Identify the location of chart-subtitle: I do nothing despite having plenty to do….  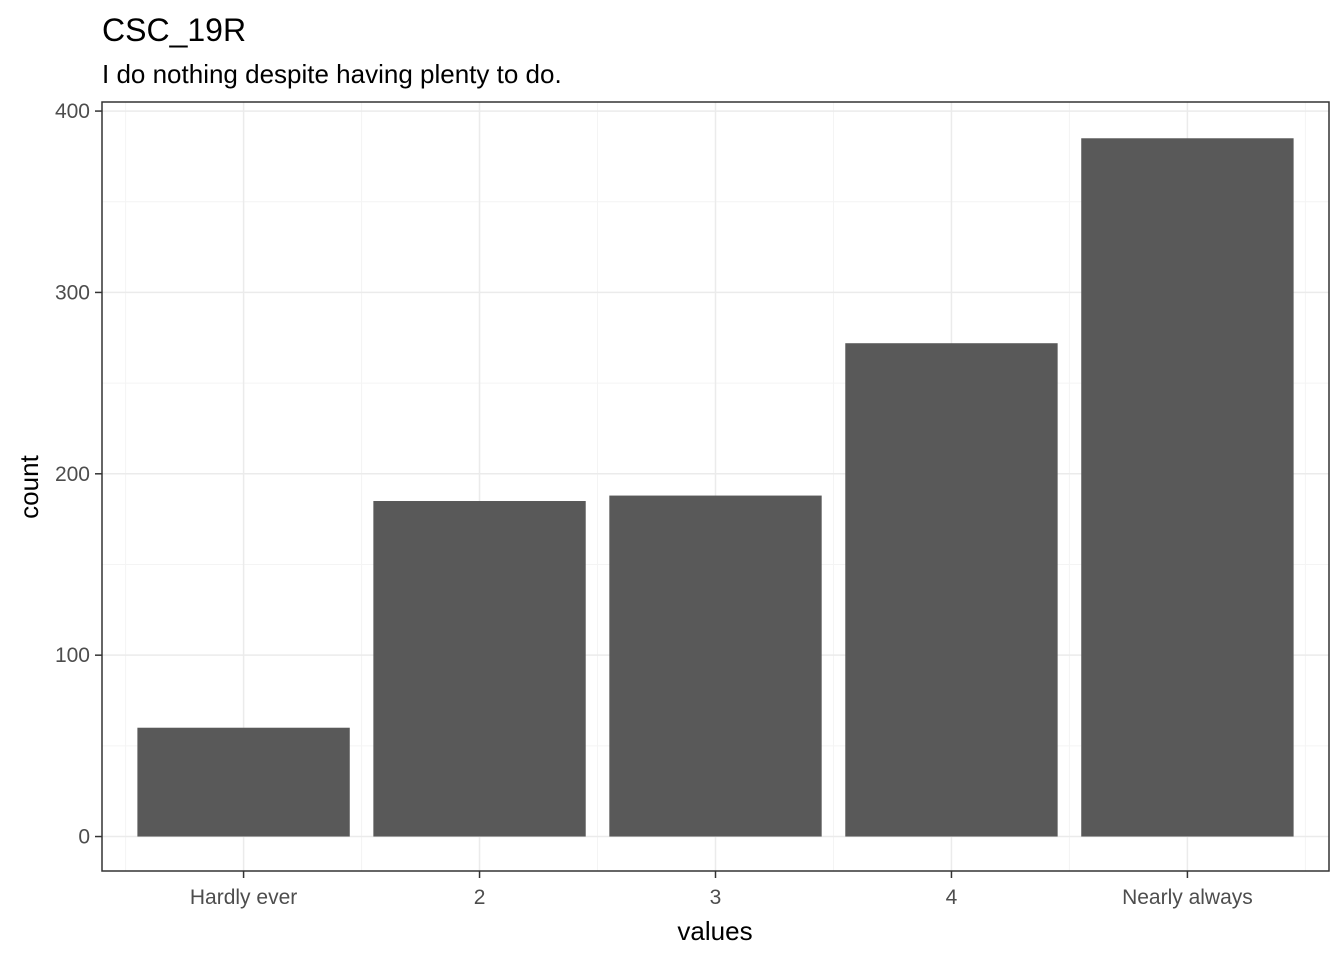
(332, 74).